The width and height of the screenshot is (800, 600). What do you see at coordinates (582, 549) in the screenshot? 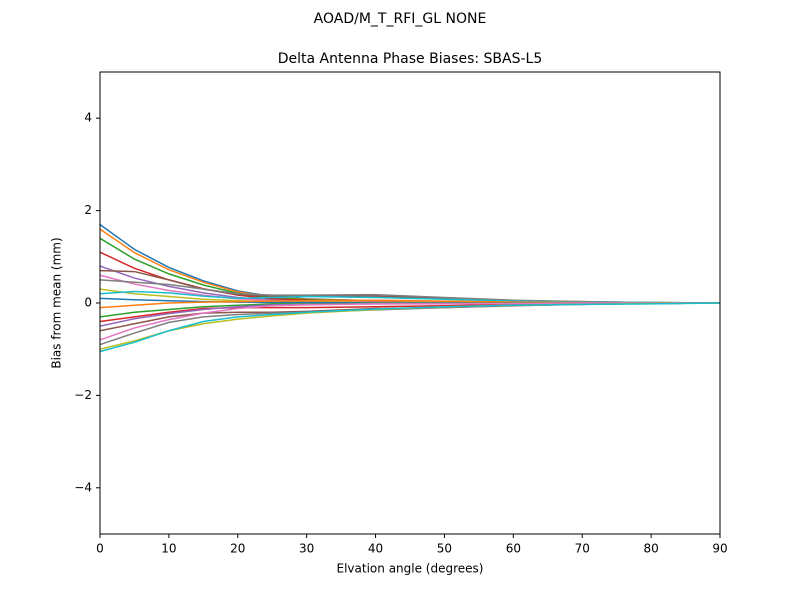
I see `x-tick-label: 70` at bounding box center [582, 549].